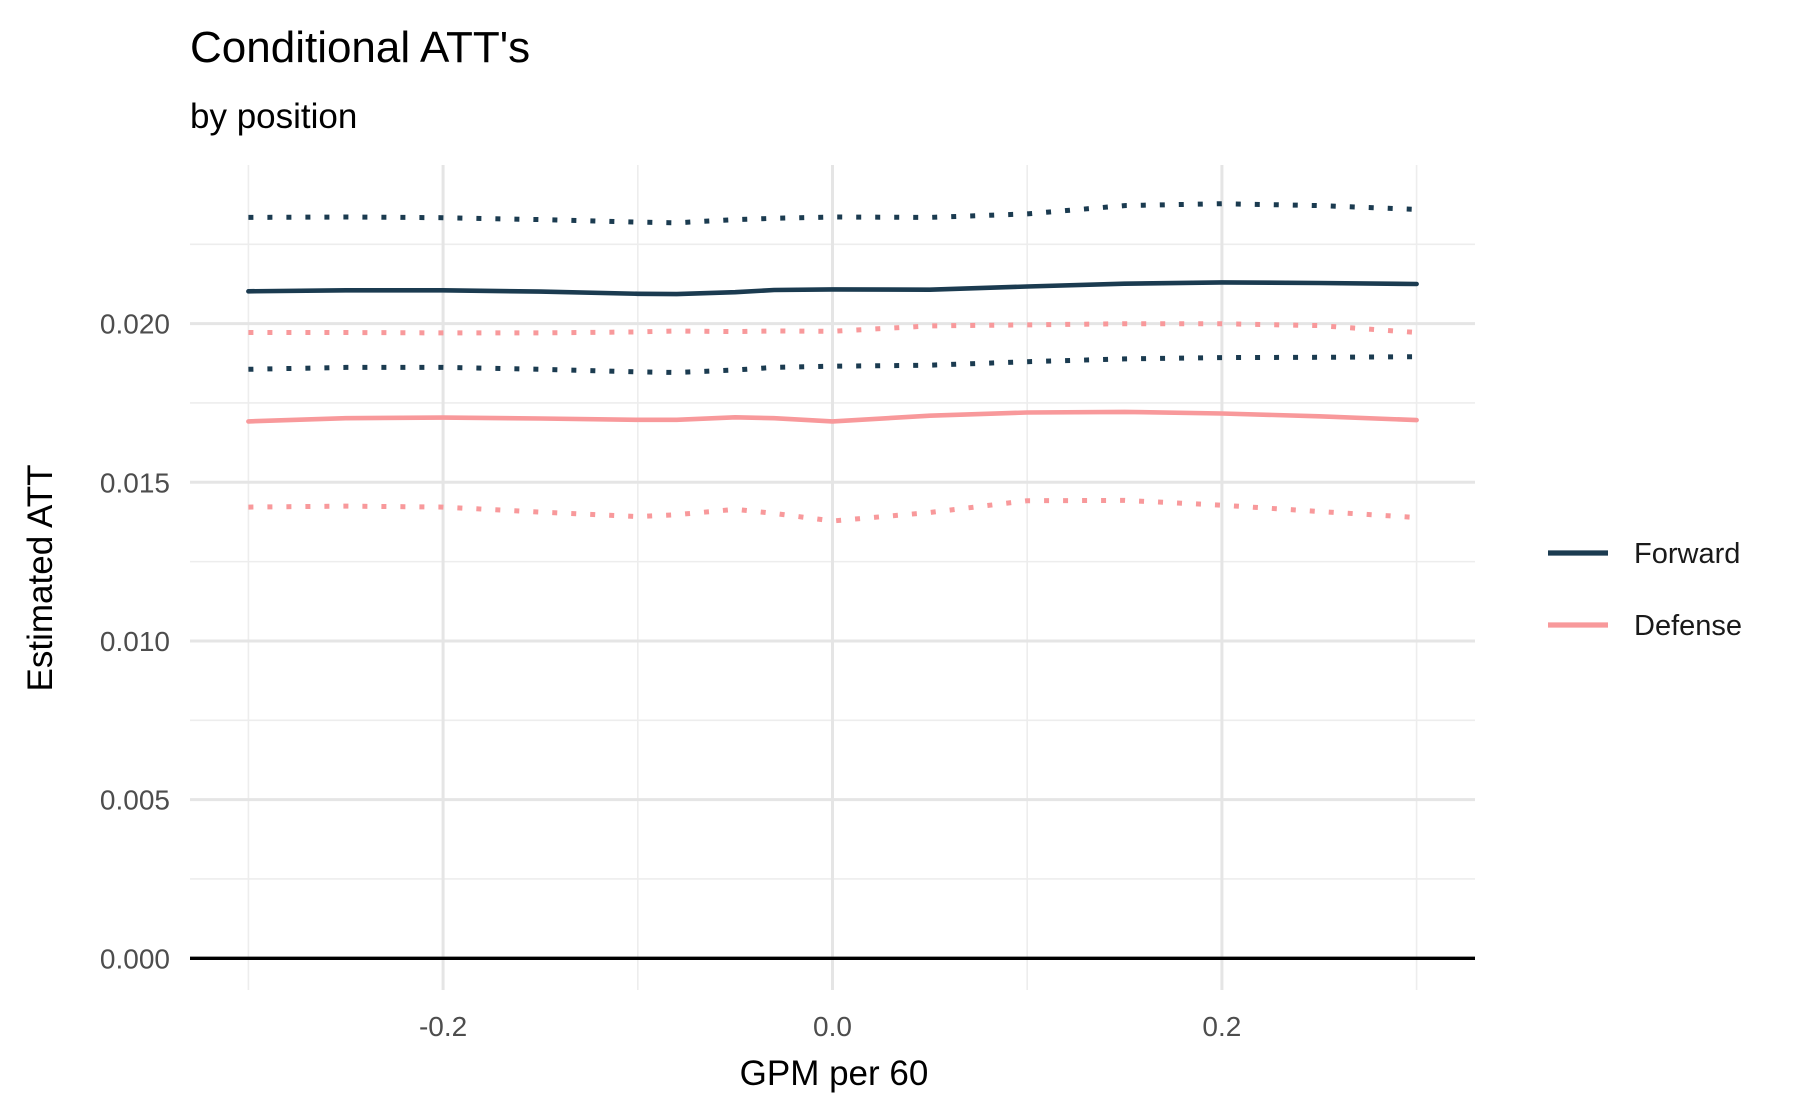 This screenshot has width=1800, height=1113. Describe the element at coordinates (443, 1026) in the screenshot. I see `x-tick-label: -0.2` at that location.